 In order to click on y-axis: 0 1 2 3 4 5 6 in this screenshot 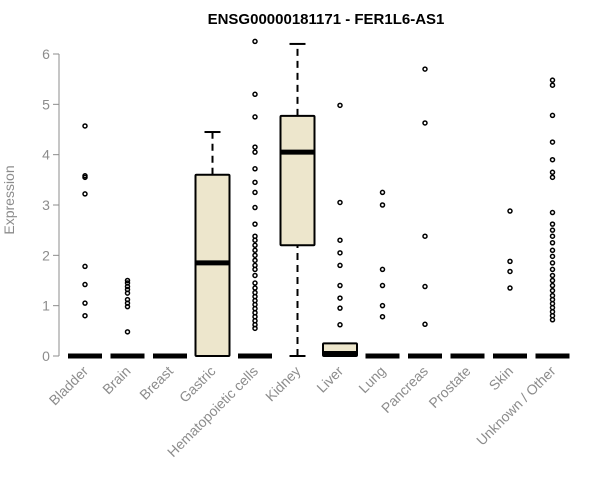, I will do `click(51, 205)`.